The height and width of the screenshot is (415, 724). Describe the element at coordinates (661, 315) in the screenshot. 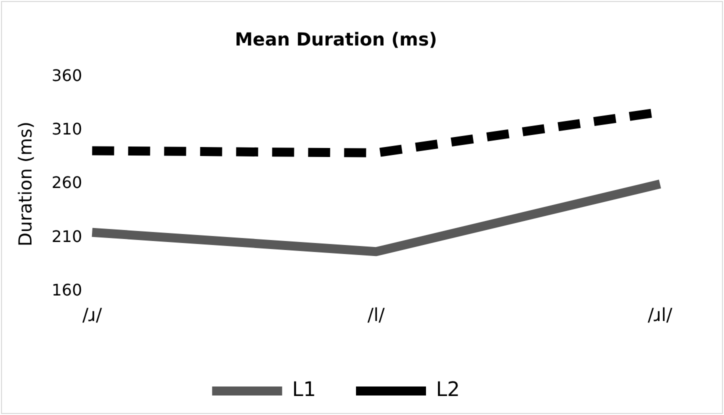

I see `x-tick-label: /ɹl/` at that location.